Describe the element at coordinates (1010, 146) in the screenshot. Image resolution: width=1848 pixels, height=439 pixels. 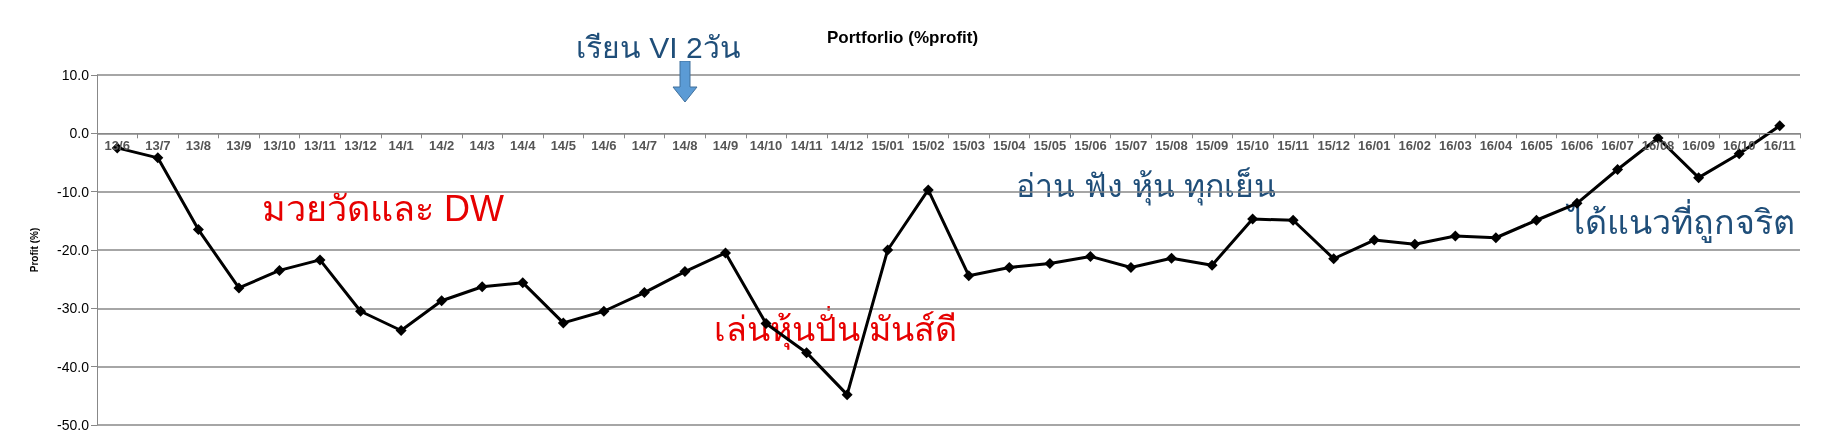
I see `x-tick-label: 15/04` at that location.